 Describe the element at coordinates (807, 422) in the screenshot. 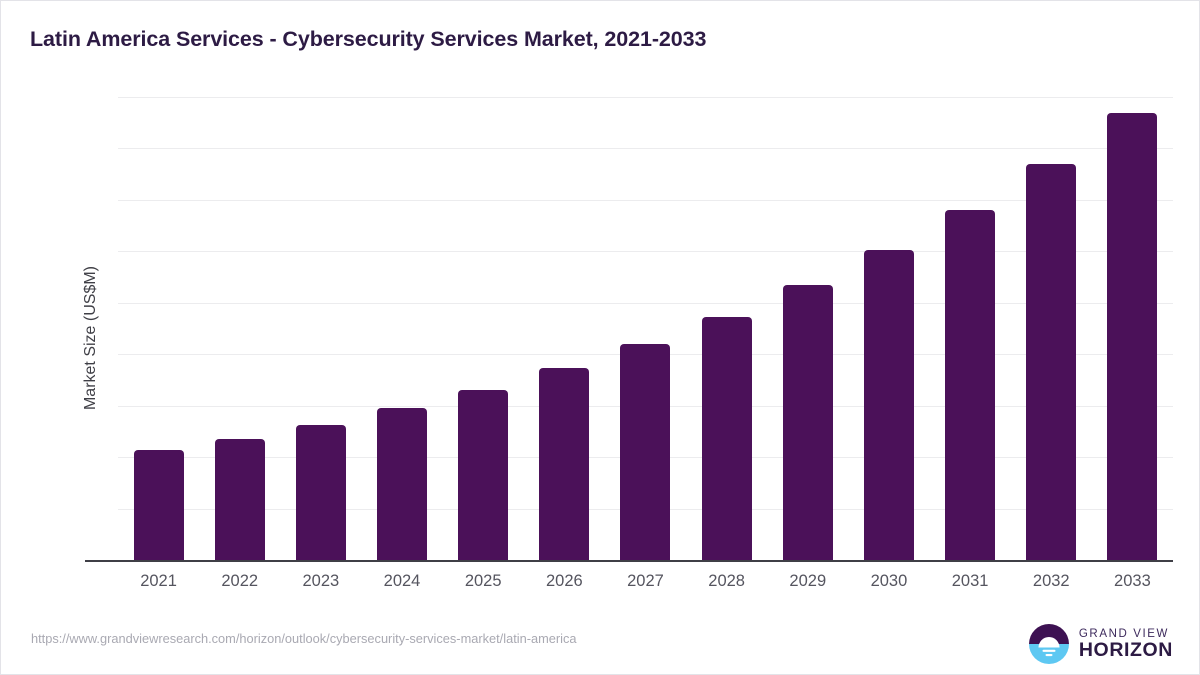

I see `bar-2029` at that location.